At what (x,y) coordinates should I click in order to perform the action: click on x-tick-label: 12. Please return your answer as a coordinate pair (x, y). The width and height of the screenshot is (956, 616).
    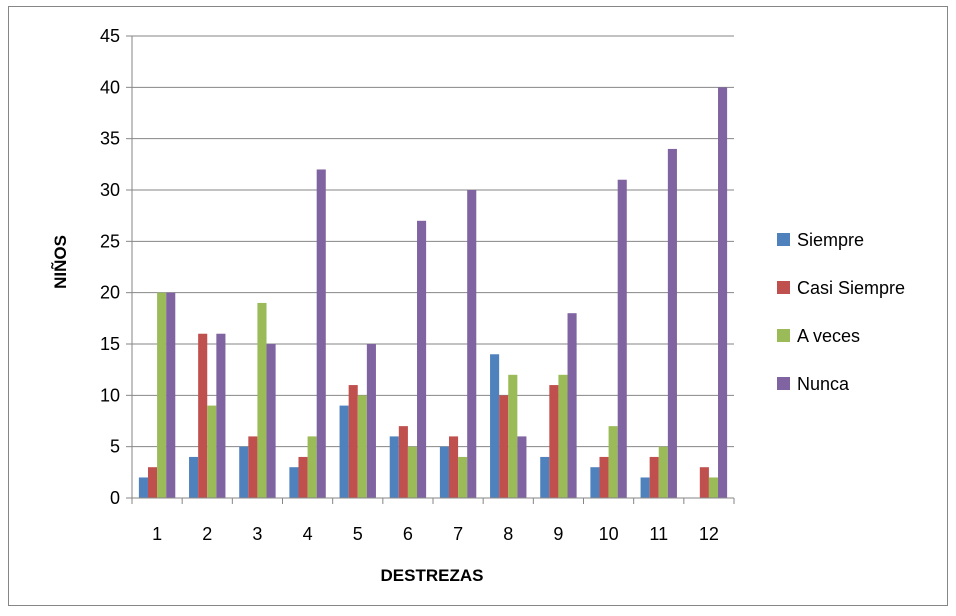
    Looking at the image, I should click on (709, 534).